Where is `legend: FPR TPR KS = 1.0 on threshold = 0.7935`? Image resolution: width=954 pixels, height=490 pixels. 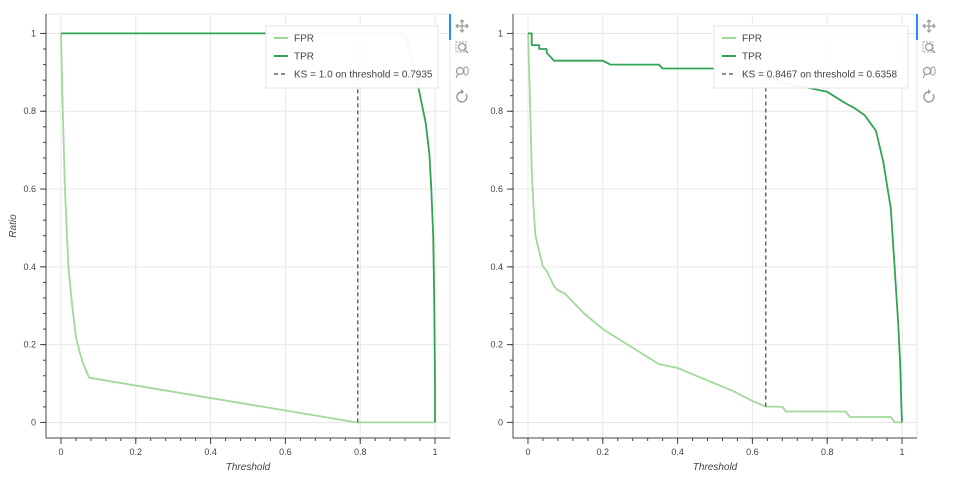 legend: FPR TPR KS = 1.0 on threshold = 0.7935 is located at coordinates (352, 57).